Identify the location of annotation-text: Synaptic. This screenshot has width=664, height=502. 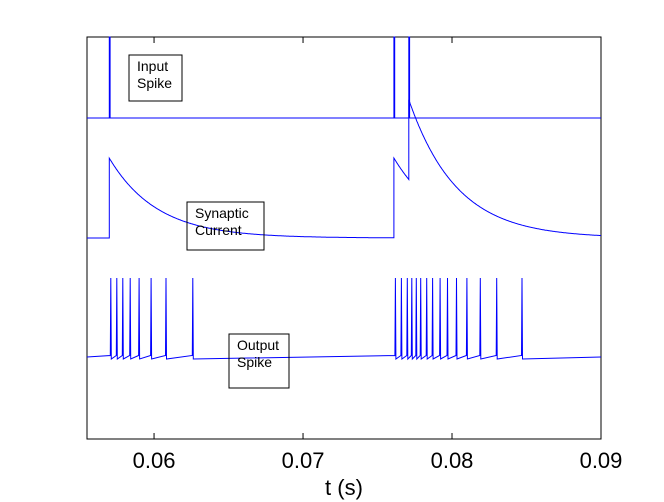
(222, 213).